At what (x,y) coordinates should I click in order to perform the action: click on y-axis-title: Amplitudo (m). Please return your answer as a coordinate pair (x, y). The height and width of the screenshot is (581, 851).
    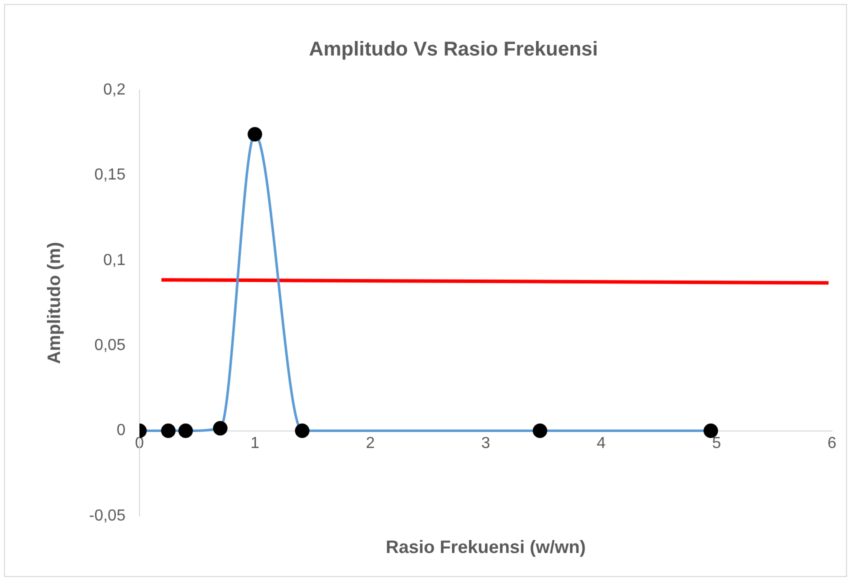
    Looking at the image, I should click on (54, 303).